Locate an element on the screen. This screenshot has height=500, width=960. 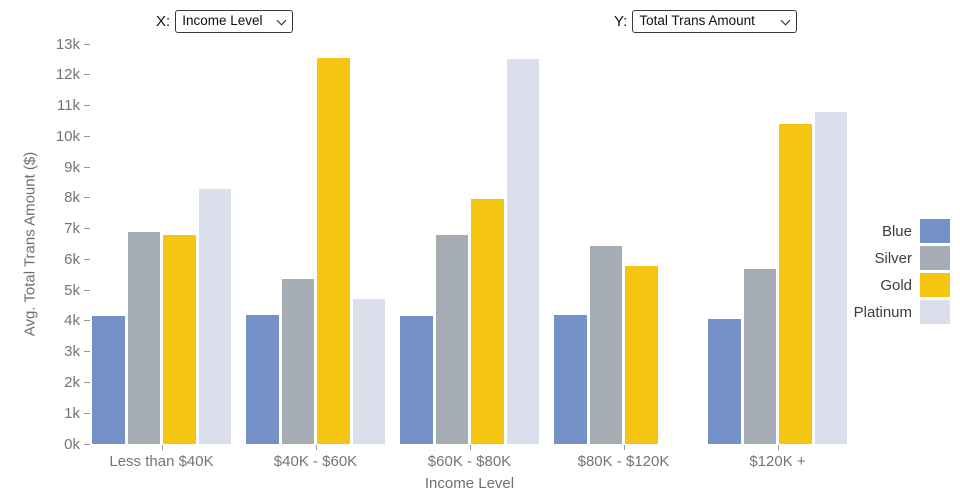
y-tick-label: 7k is located at coordinates (72, 229).